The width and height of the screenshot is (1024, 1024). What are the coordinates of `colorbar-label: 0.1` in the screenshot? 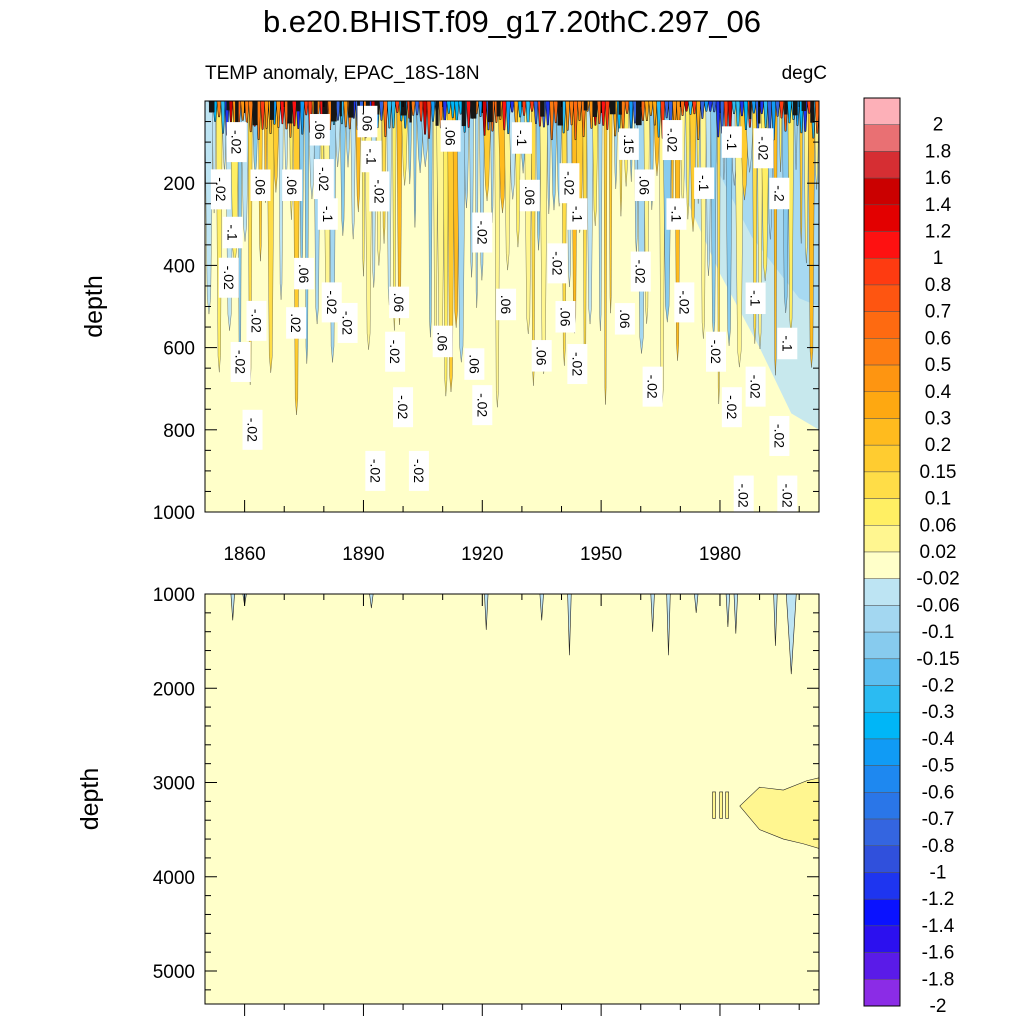 It's located at (938, 499).